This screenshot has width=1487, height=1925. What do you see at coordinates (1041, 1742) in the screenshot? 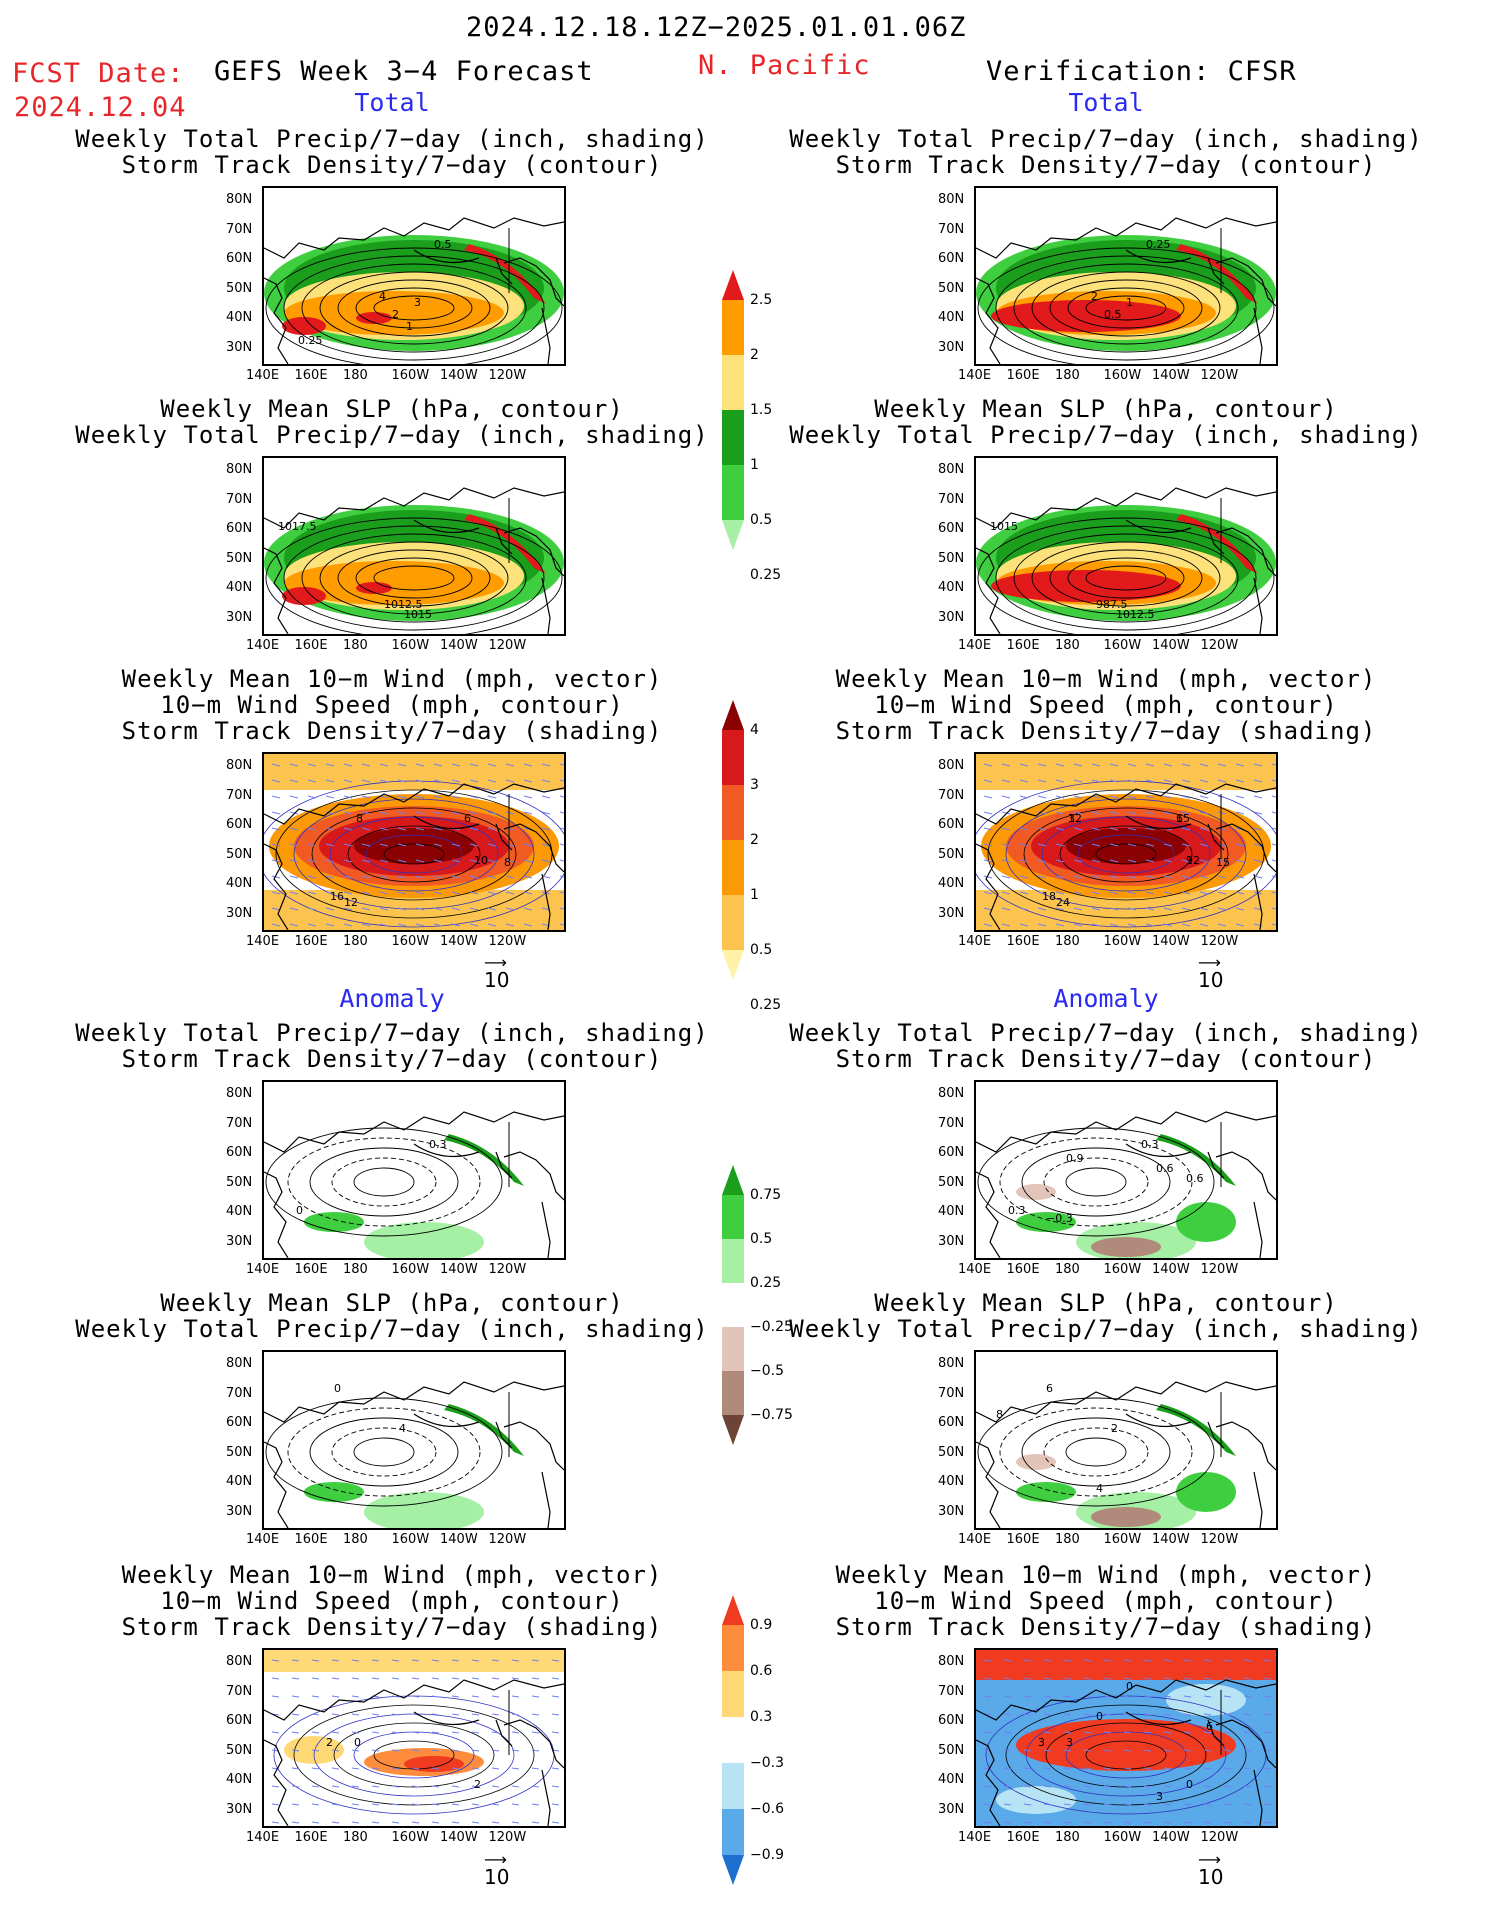
I see `contour-label: 3` at bounding box center [1041, 1742].